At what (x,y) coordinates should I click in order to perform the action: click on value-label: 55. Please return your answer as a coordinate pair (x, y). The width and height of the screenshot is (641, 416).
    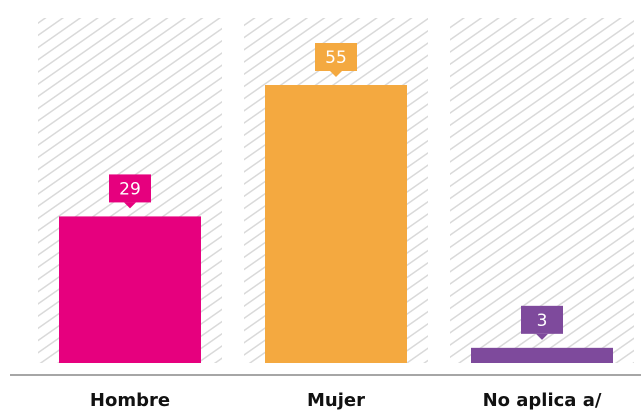
    Looking at the image, I should click on (336, 58).